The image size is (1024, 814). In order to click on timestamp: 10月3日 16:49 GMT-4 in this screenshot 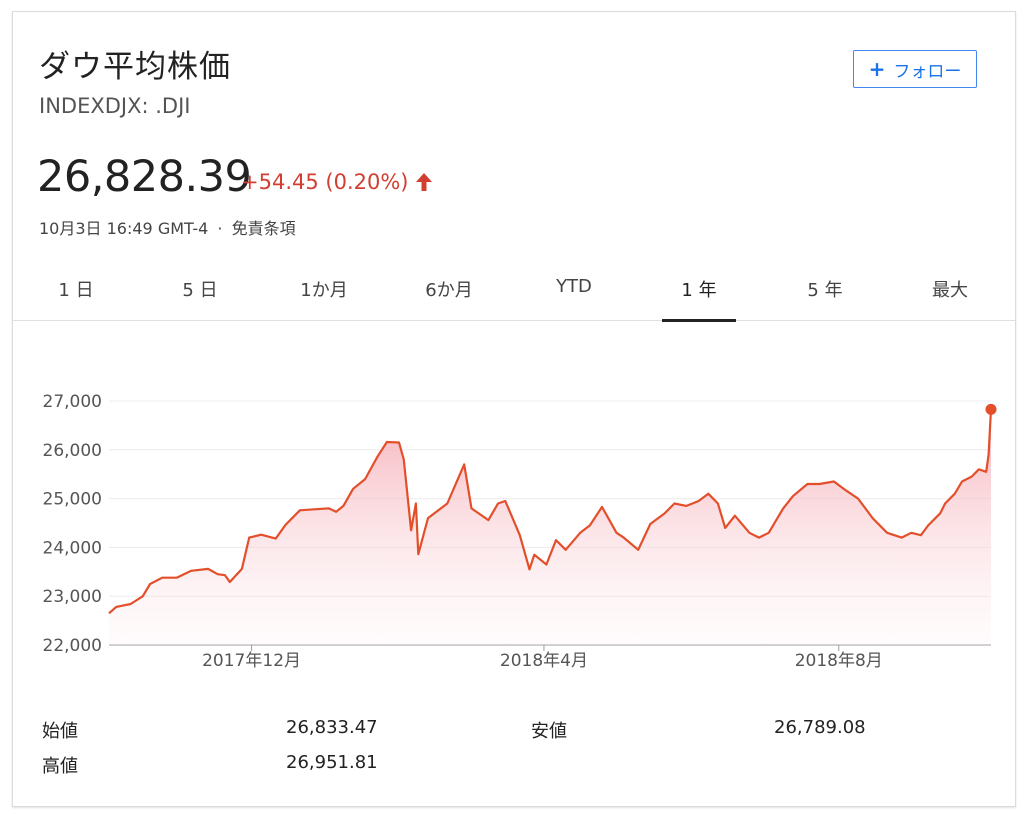, I will do `click(124, 228)`.